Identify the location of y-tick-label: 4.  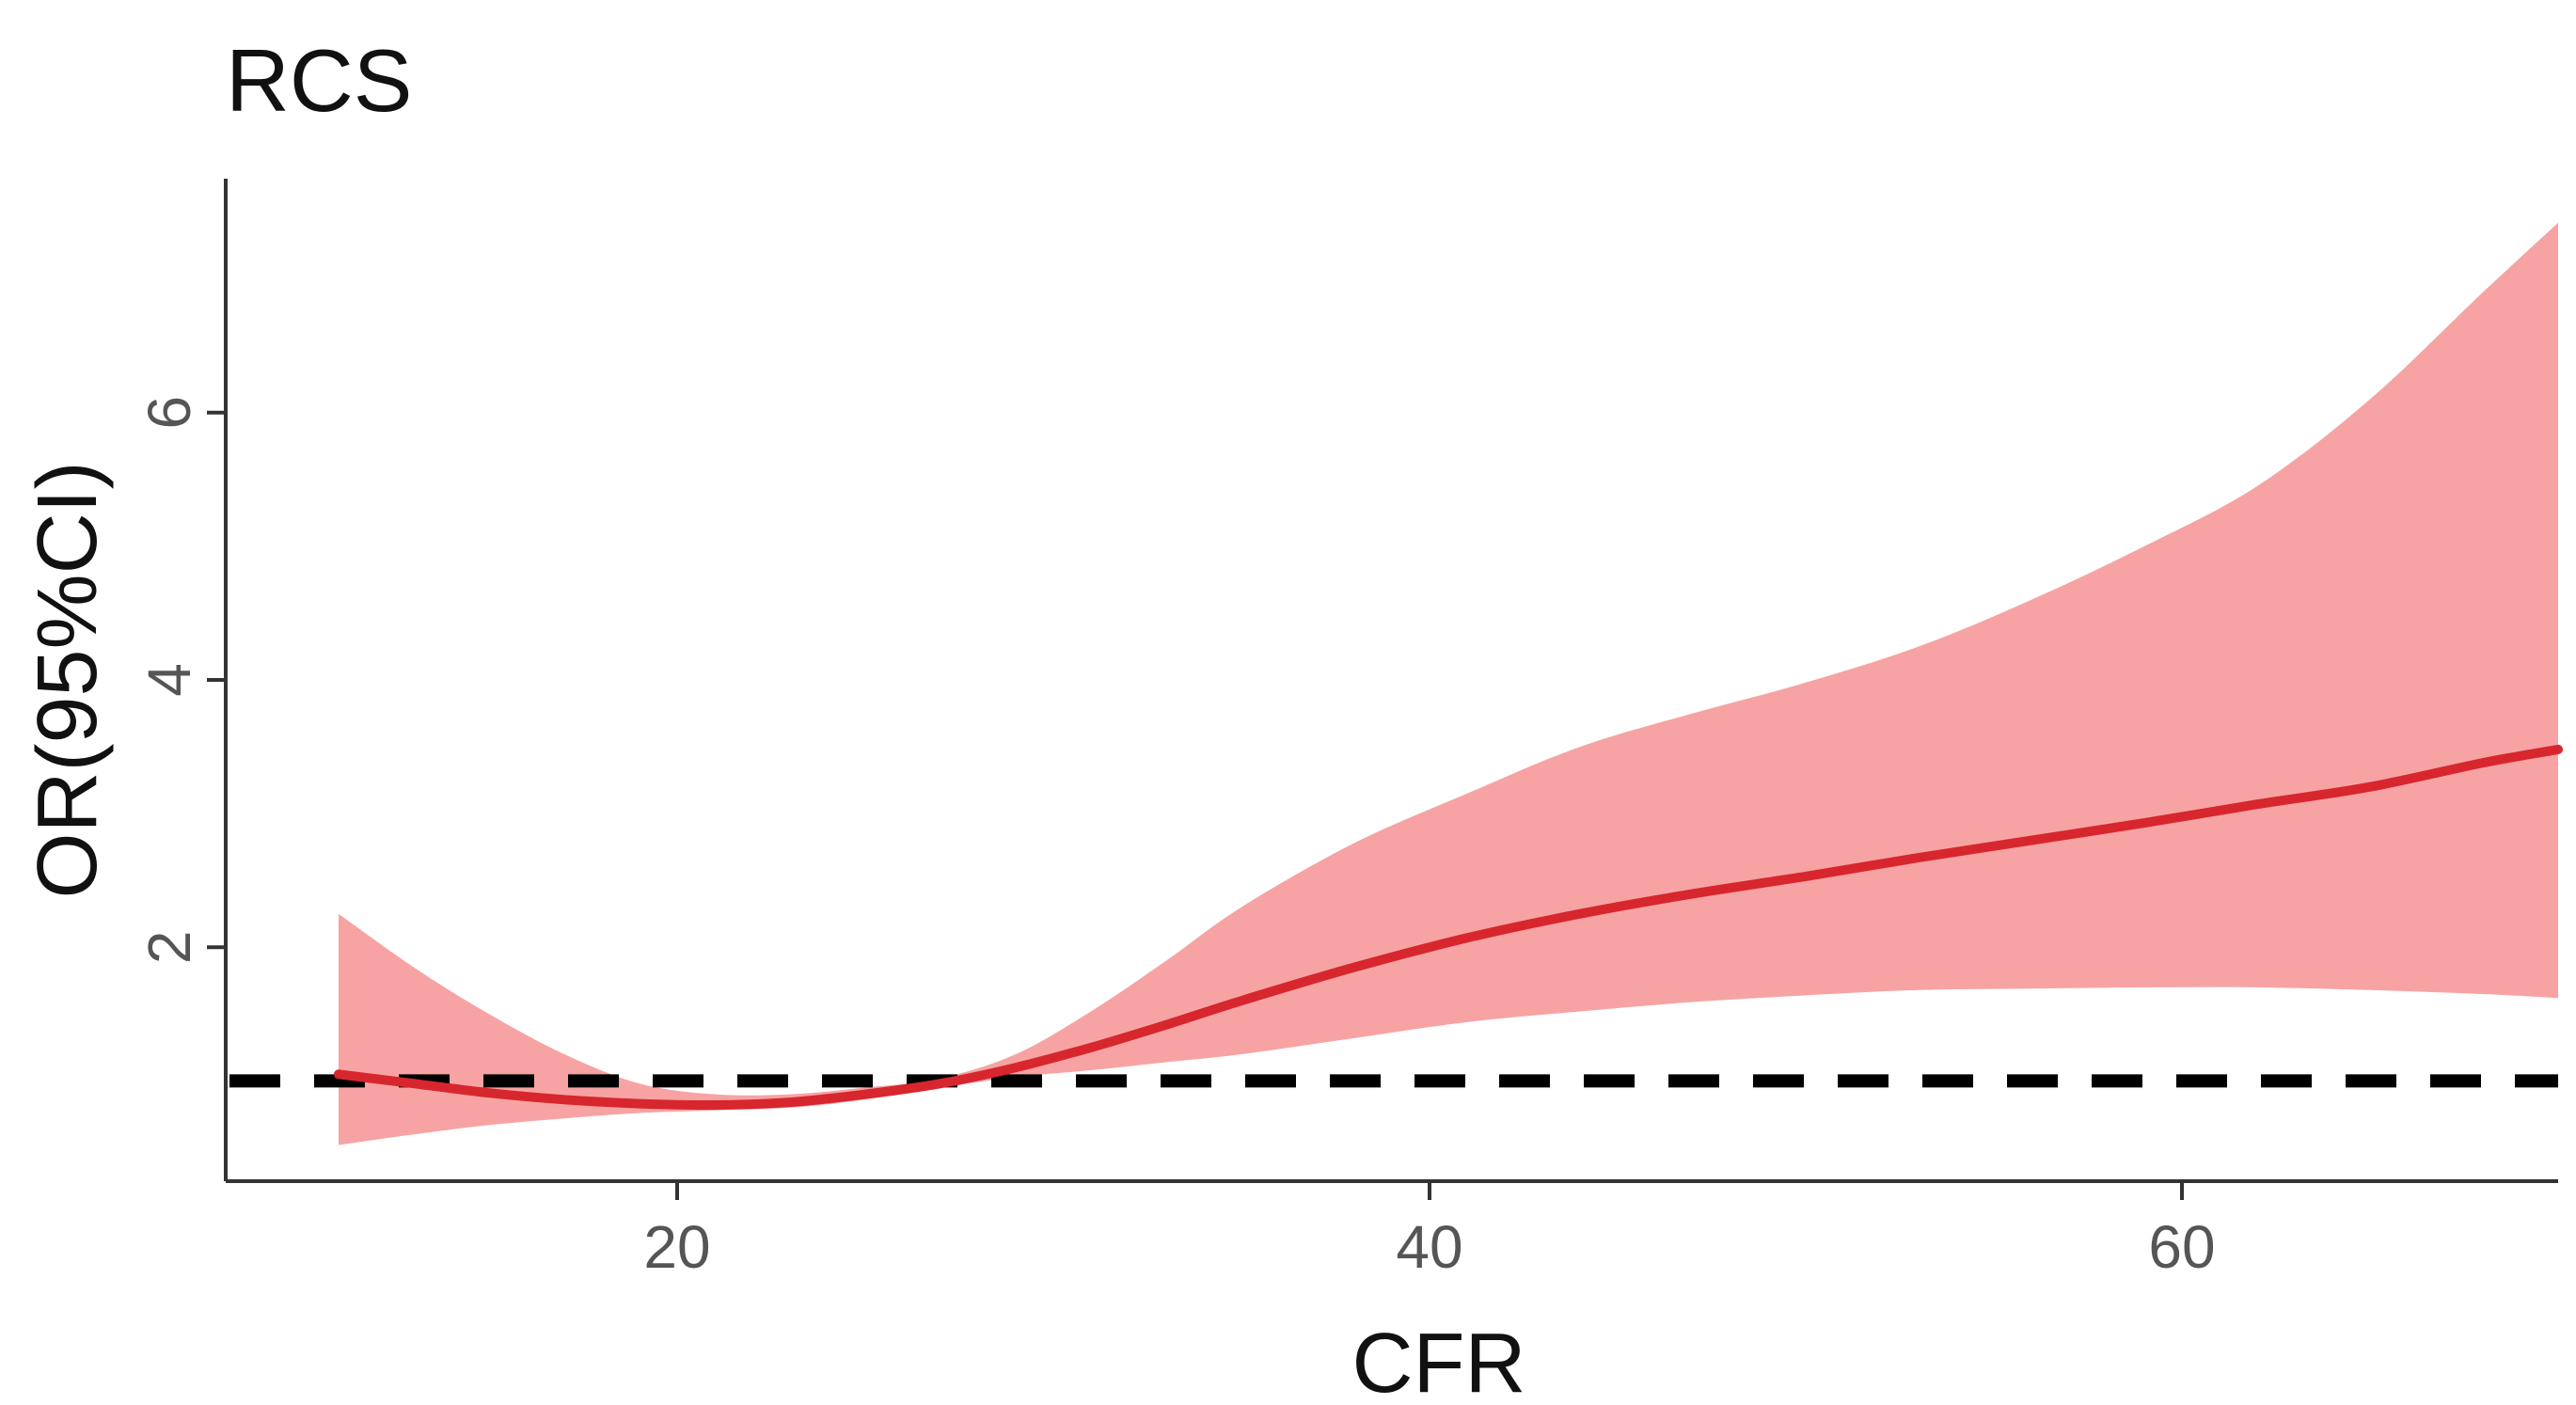
(169, 680).